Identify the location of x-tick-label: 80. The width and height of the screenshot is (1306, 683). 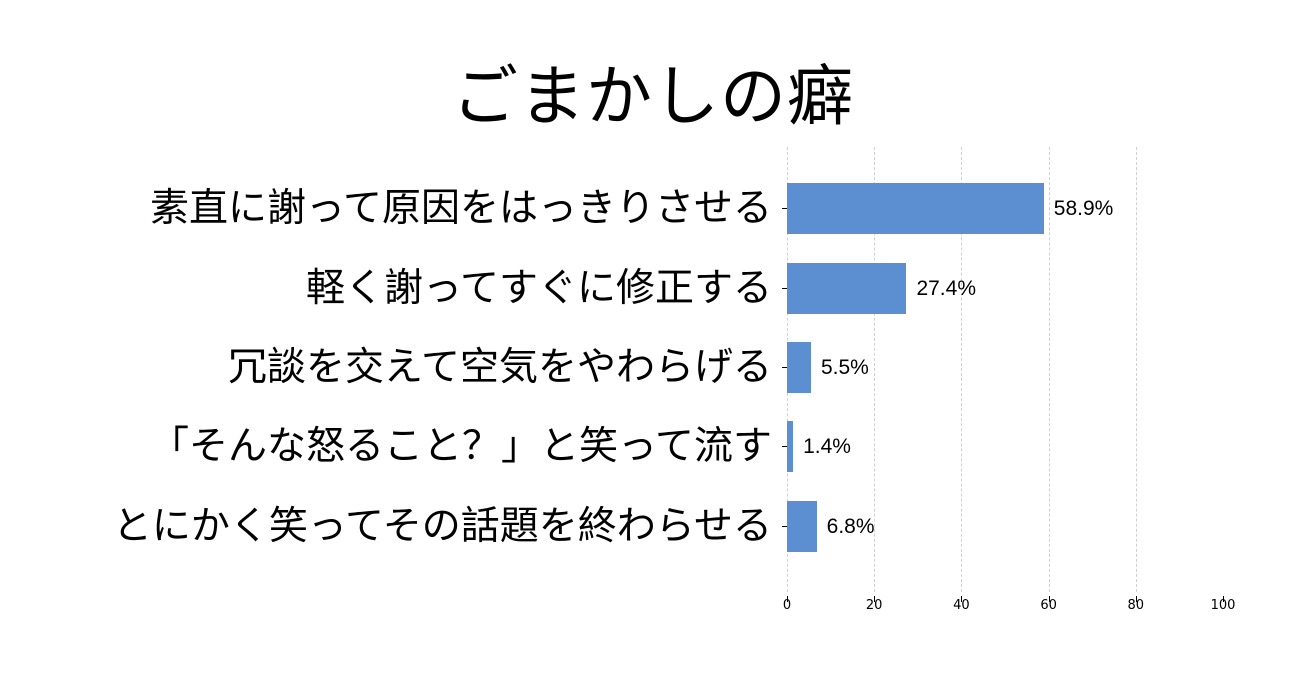
(1136, 605).